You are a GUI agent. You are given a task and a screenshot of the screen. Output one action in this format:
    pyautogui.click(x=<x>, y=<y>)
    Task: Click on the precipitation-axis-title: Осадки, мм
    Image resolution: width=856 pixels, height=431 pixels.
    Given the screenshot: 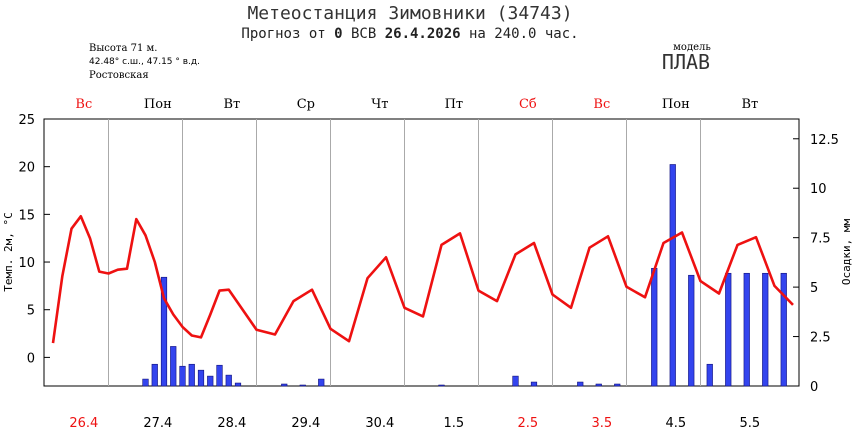 What is the action you would take?
    pyautogui.click(x=846, y=252)
    